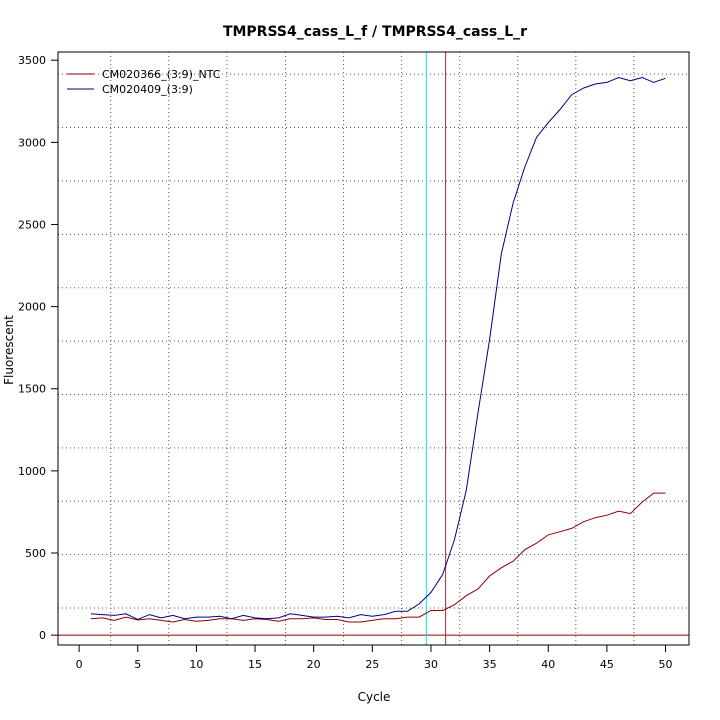 The width and height of the screenshot is (720, 720). Describe the element at coordinates (42, 635) in the screenshot. I see `y-tick-label: 0` at that location.